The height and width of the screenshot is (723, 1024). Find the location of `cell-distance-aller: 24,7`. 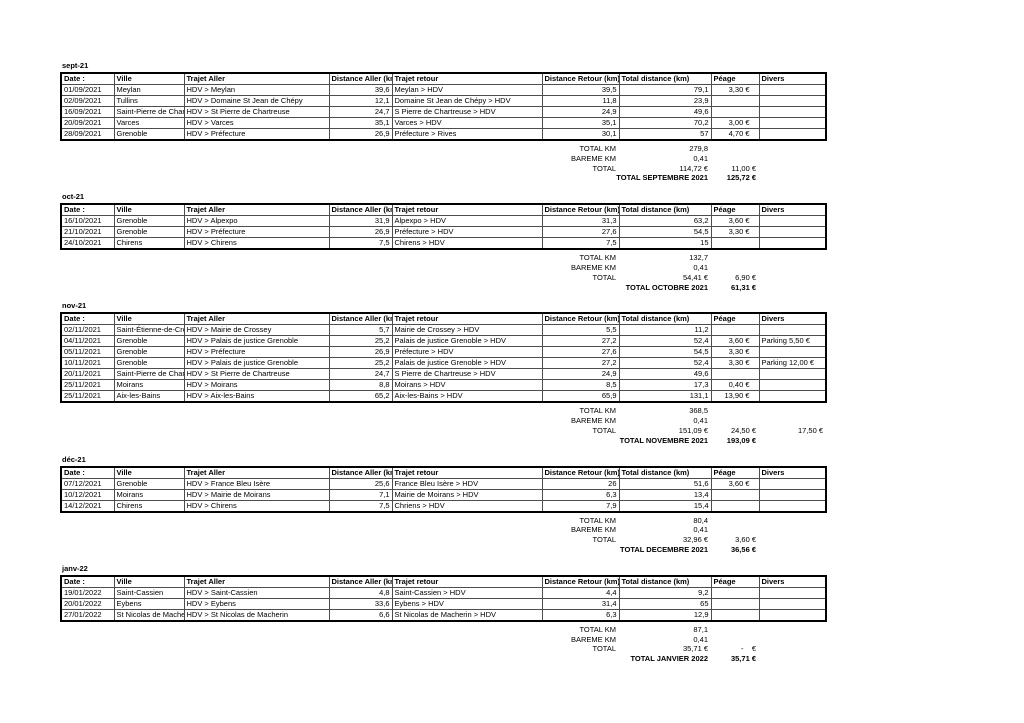

cell-distance-aller: 24,7 is located at coordinates (360, 374).